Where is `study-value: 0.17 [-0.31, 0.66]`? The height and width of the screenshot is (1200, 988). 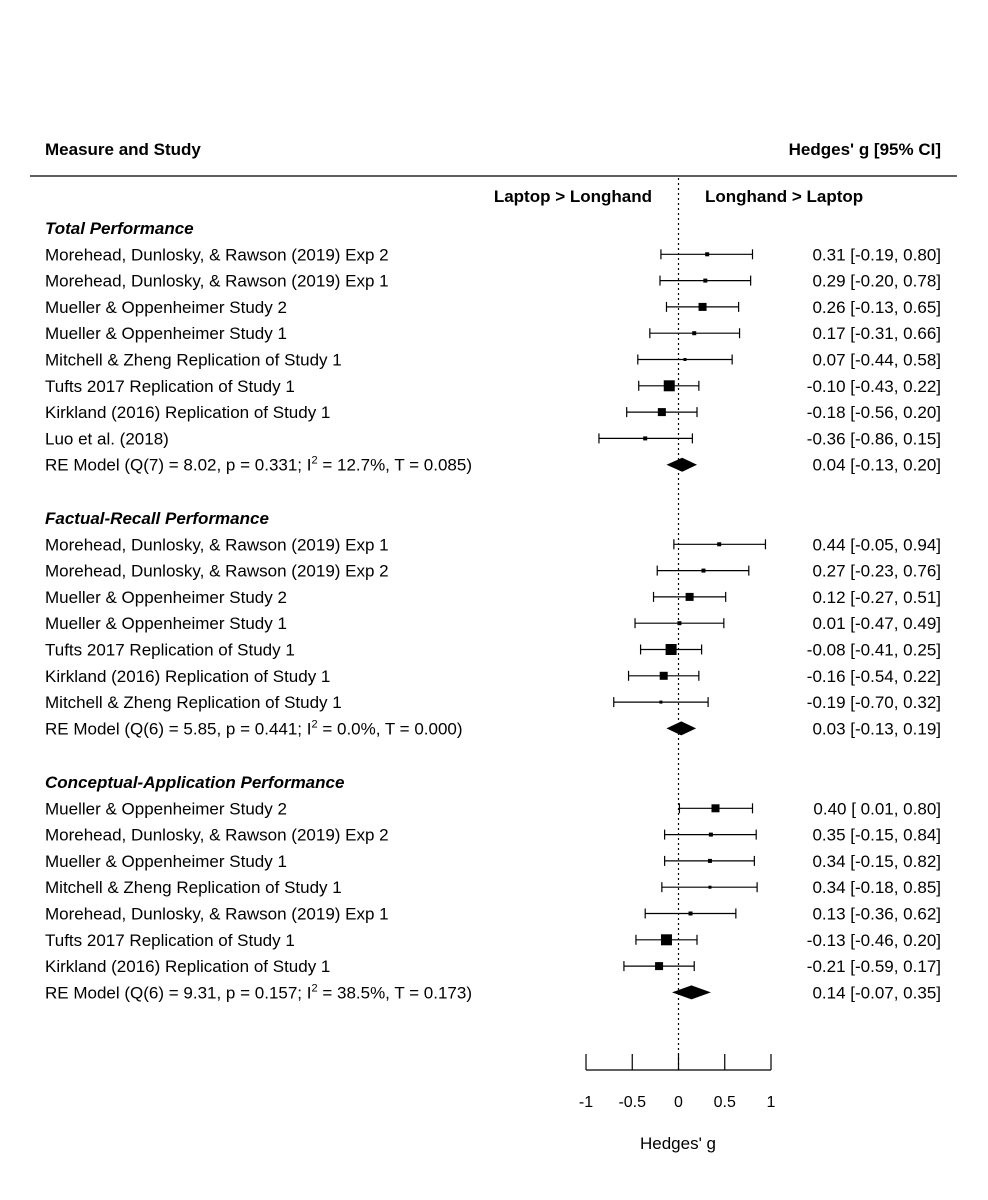 study-value: 0.17 [-0.31, 0.66] is located at coordinates (876, 333).